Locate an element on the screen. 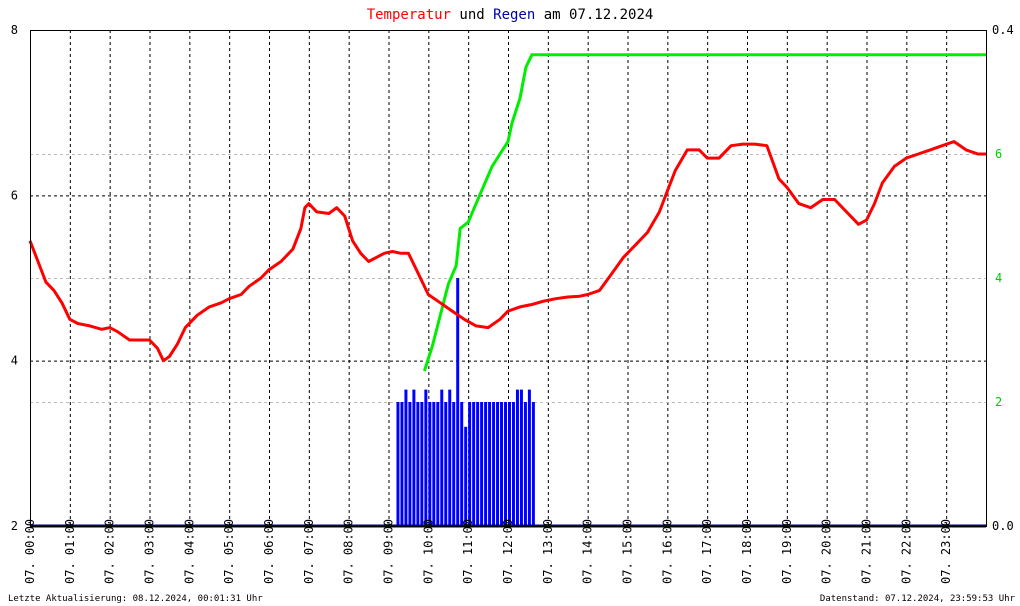 This screenshot has width=1020, height=606. x-tick-label: 07. 19:00 is located at coordinates (787, 551).